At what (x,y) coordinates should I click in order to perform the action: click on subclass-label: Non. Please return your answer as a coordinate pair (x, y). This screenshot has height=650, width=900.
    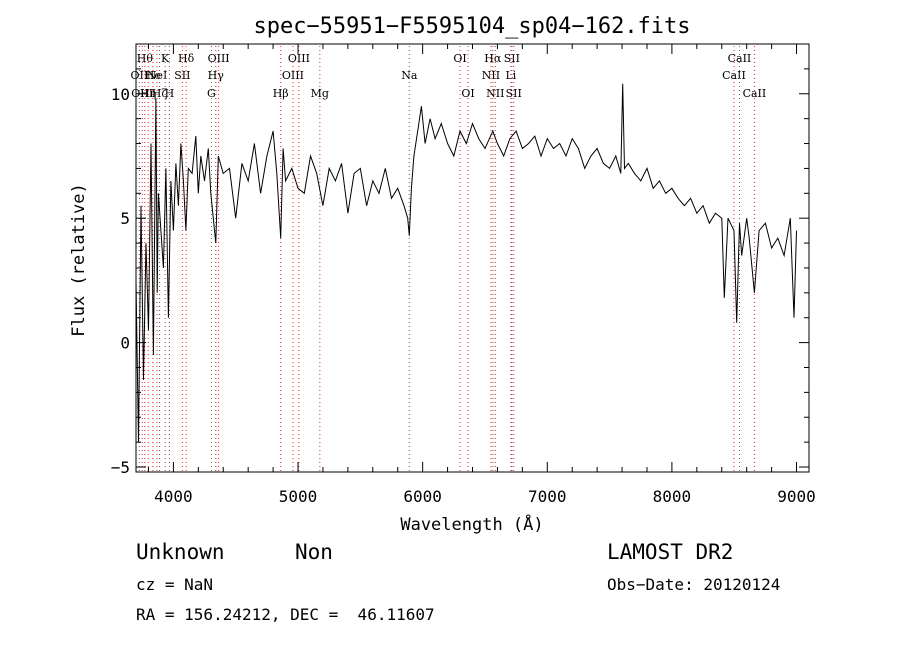
    Looking at the image, I should click on (314, 552).